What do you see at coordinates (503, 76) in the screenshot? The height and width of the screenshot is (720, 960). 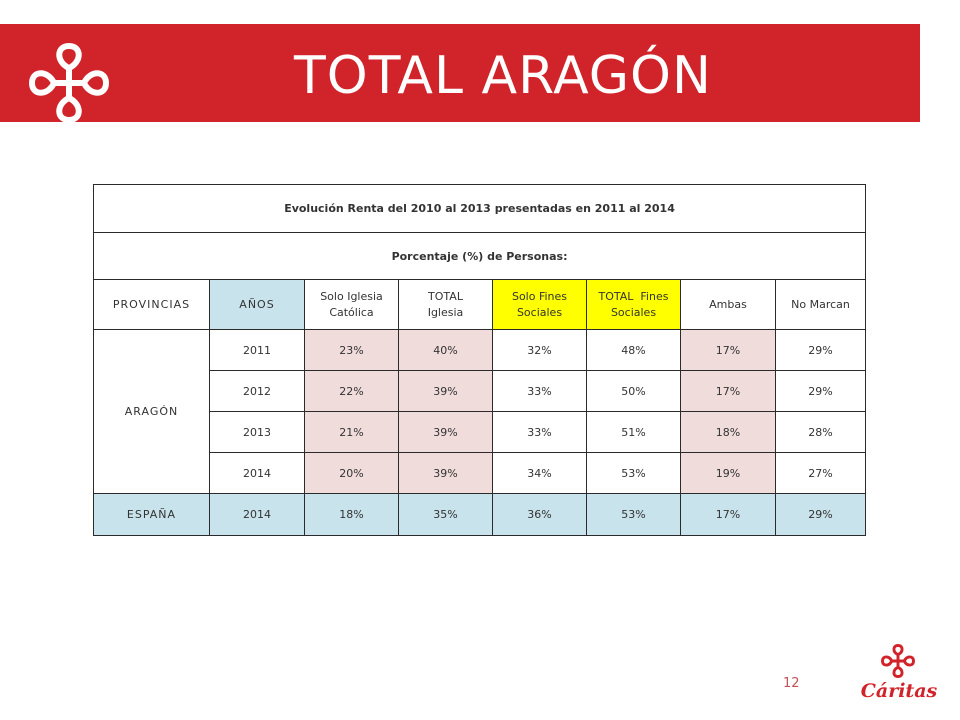 I see `slide-title: TOTAL ARAGÓN` at bounding box center [503, 76].